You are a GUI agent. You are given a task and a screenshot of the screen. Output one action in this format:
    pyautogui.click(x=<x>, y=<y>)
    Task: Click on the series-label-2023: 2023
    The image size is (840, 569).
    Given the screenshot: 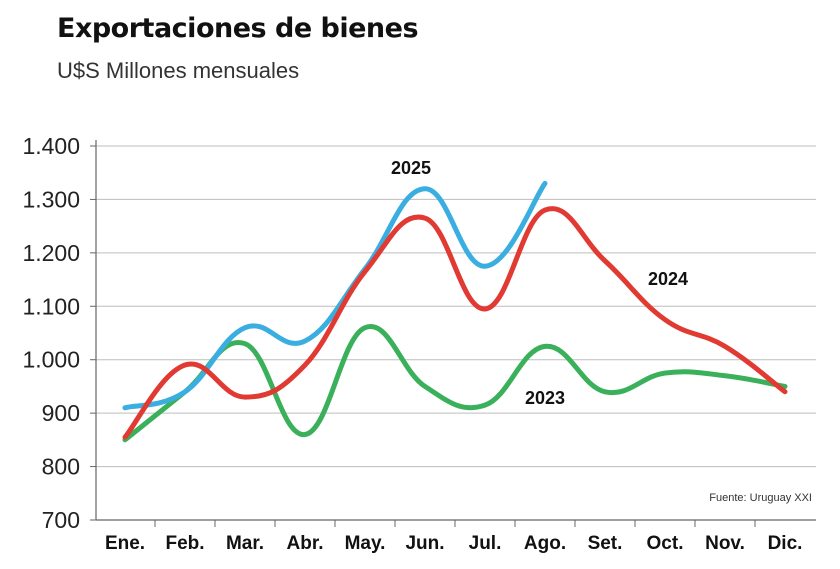 What is the action you would take?
    pyautogui.click(x=545, y=398)
    